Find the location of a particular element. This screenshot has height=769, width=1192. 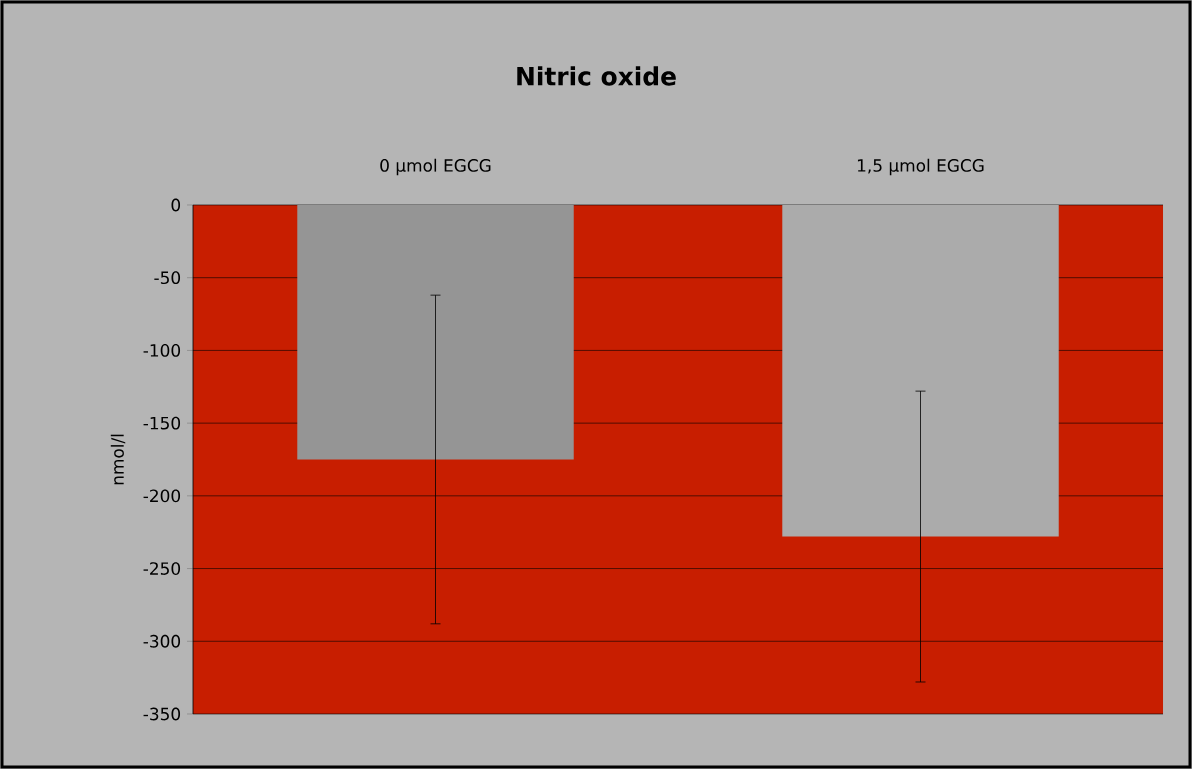

y-tick-label: 0 is located at coordinates (176, 205).